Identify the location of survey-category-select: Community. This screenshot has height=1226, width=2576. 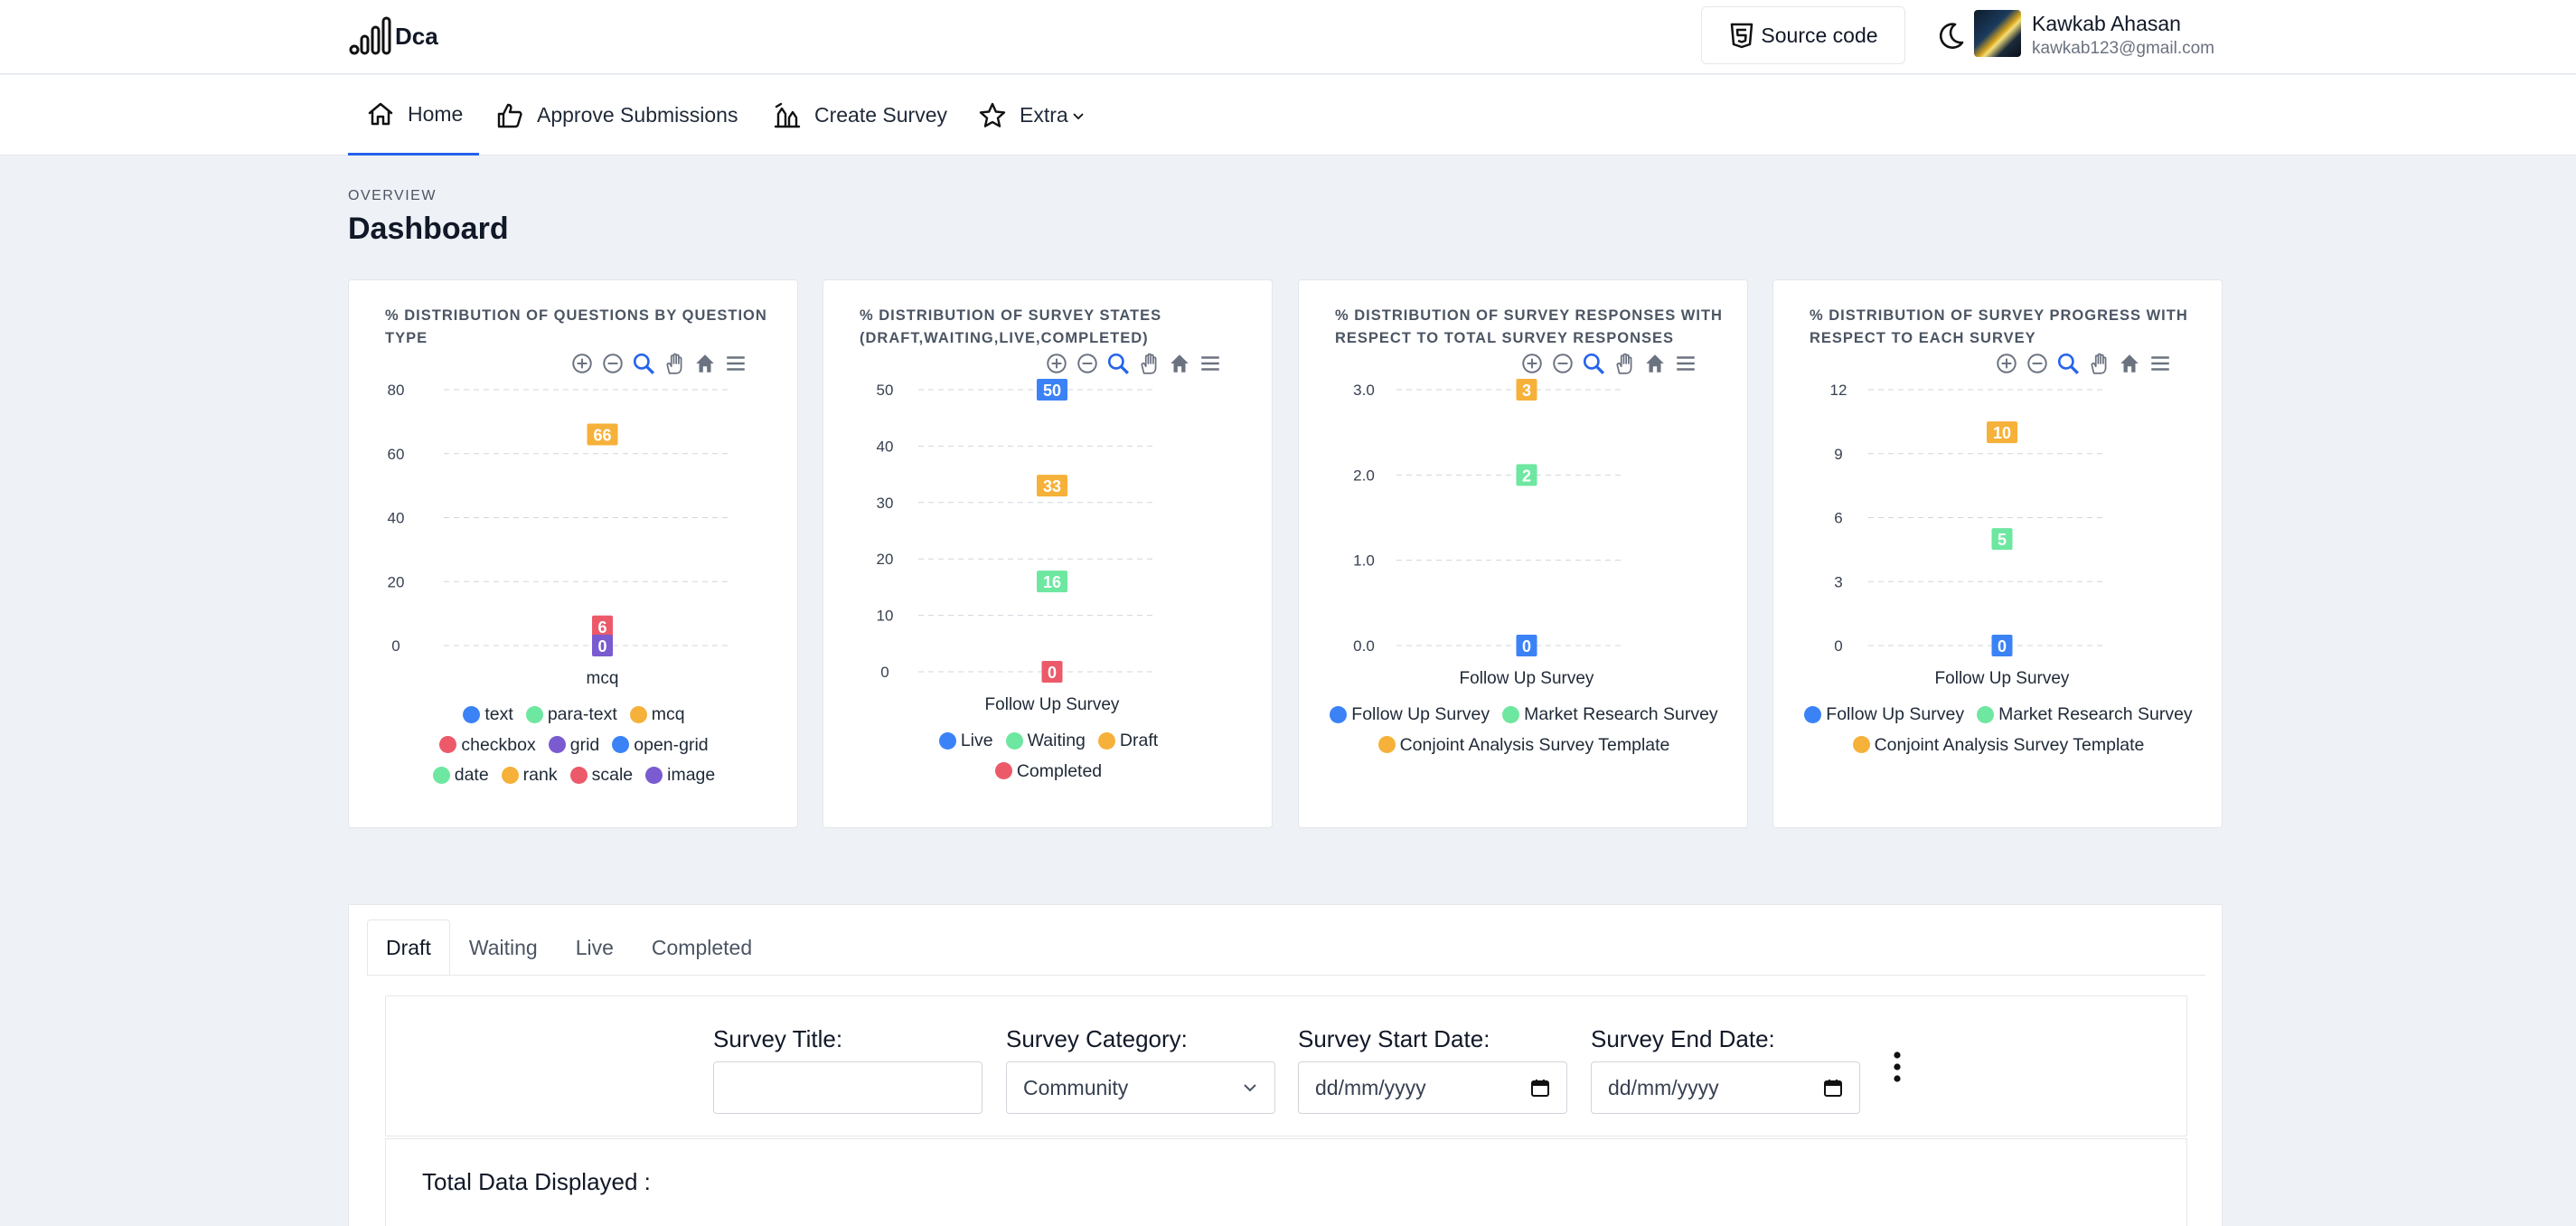
(1141, 1087).